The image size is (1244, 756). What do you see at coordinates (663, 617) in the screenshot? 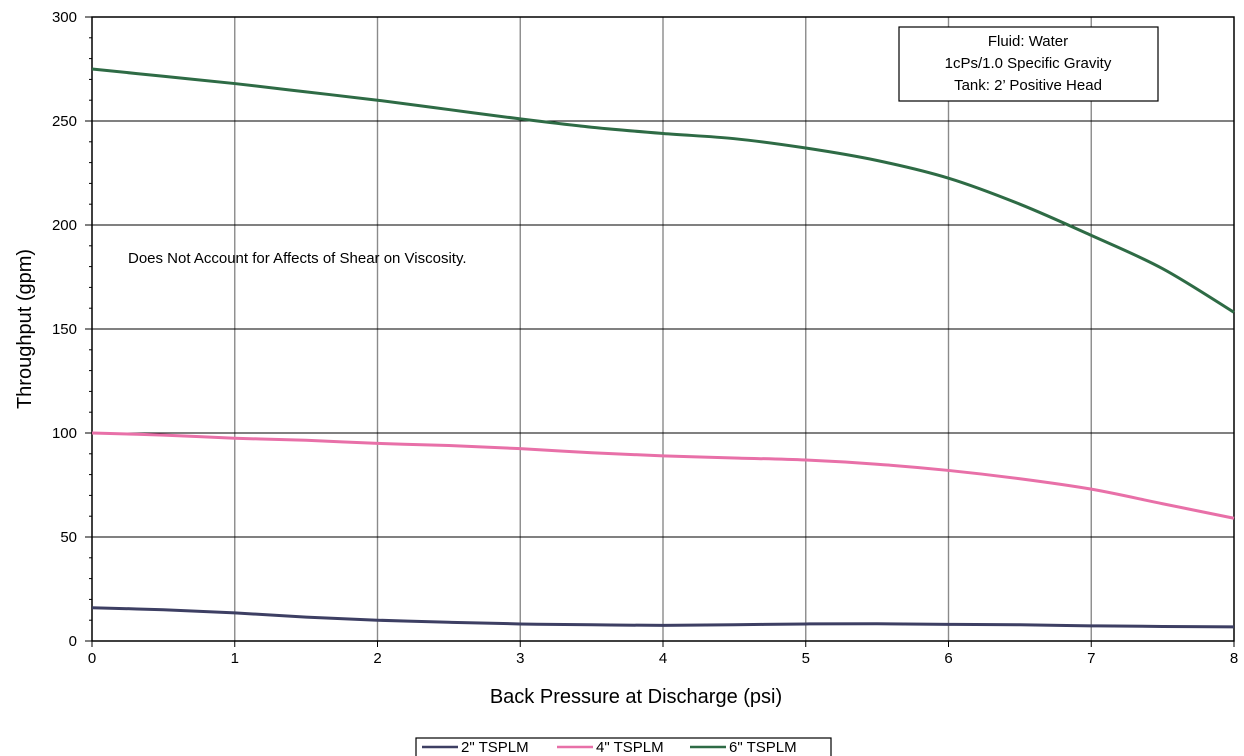
I see `series-line-2in` at bounding box center [663, 617].